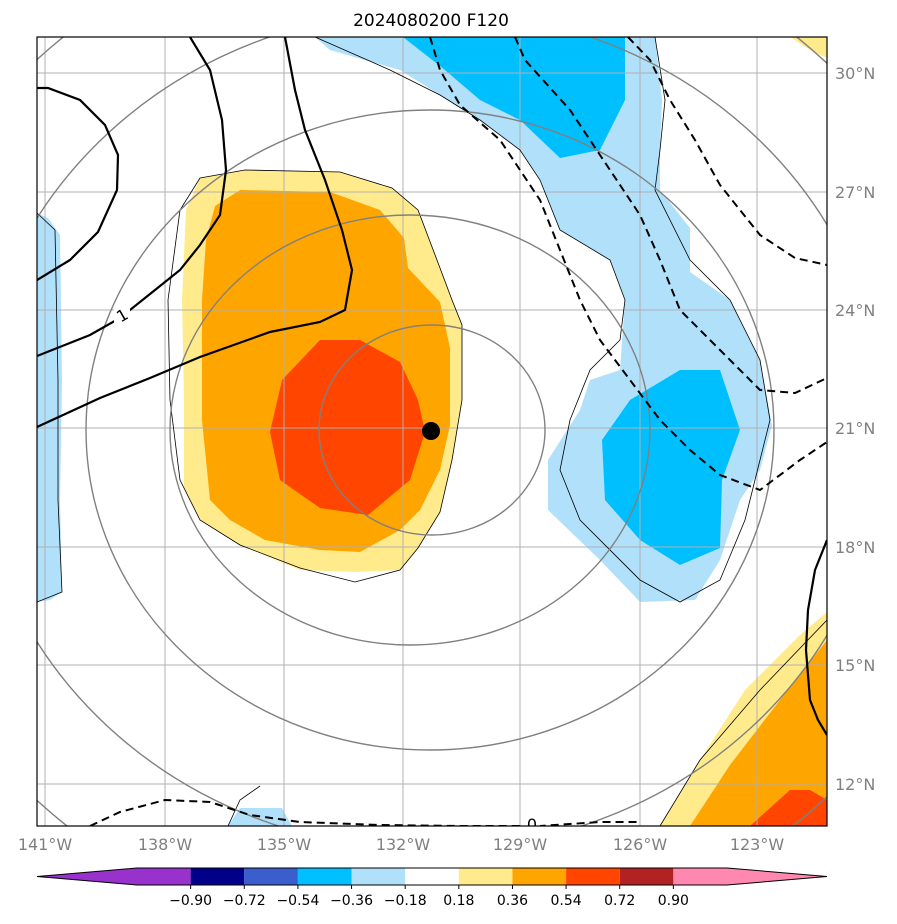 This screenshot has height=924, width=897. What do you see at coordinates (351, 901) in the screenshot?
I see `colorbar-tick-label: −0.36` at bounding box center [351, 901].